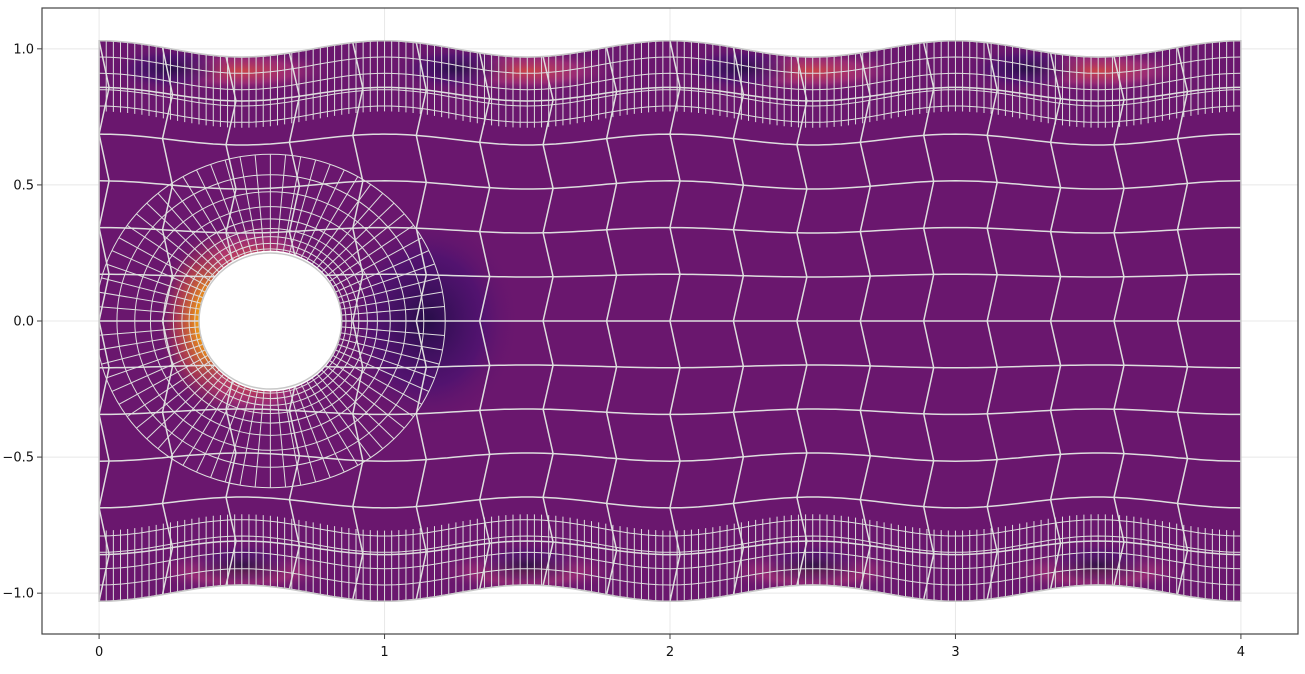  I want to click on y-tick-label: 0.5, so click(23, 185).